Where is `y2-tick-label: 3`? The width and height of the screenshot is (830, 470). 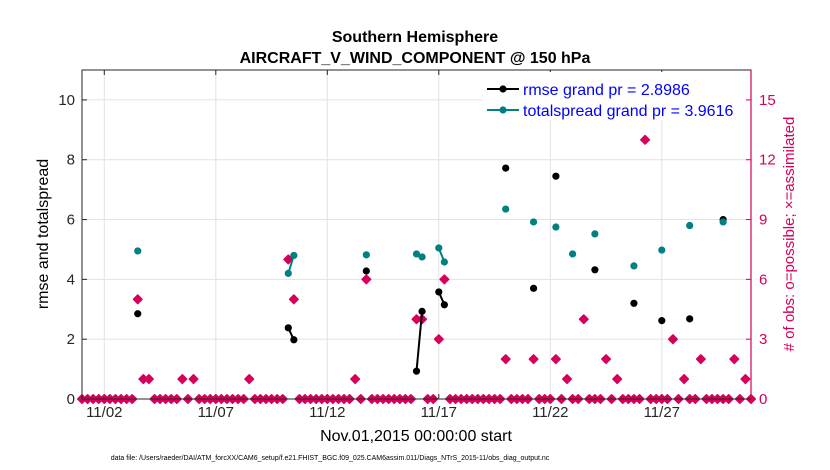 y2-tick-label: 3 is located at coordinates (763, 339).